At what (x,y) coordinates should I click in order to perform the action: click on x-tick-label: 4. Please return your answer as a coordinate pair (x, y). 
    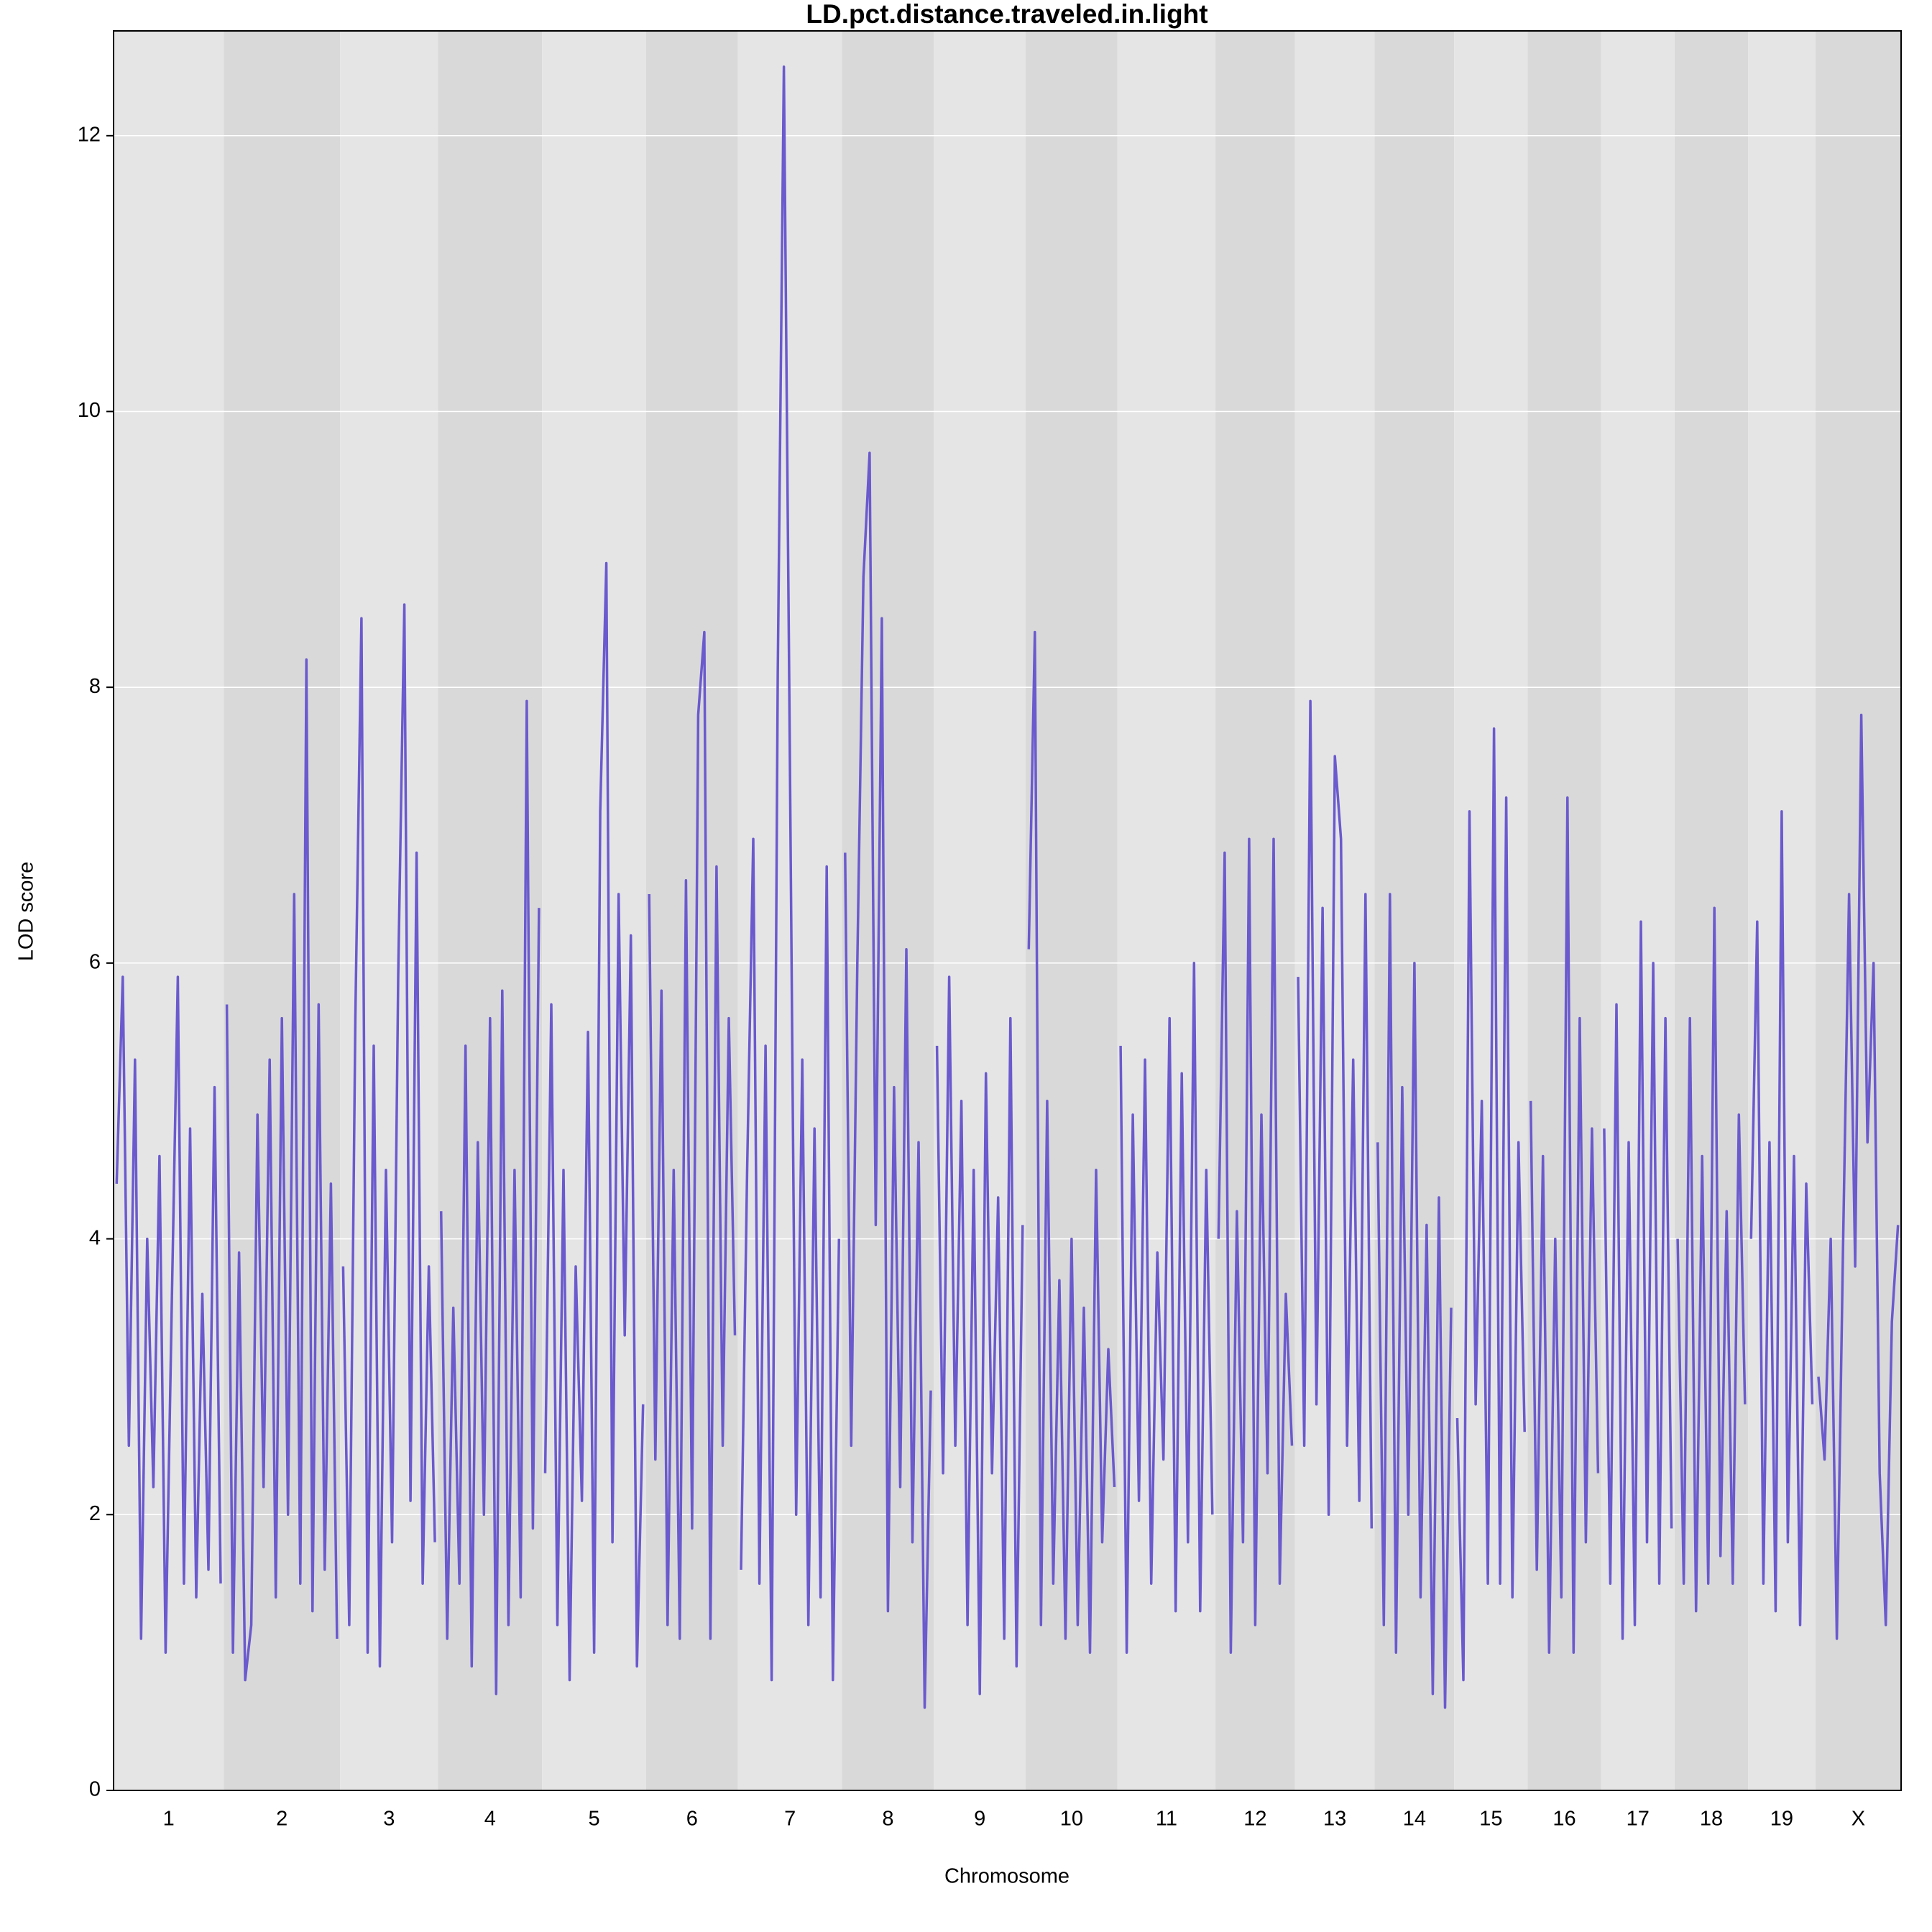
    Looking at the image, I should click on (490, 1819).